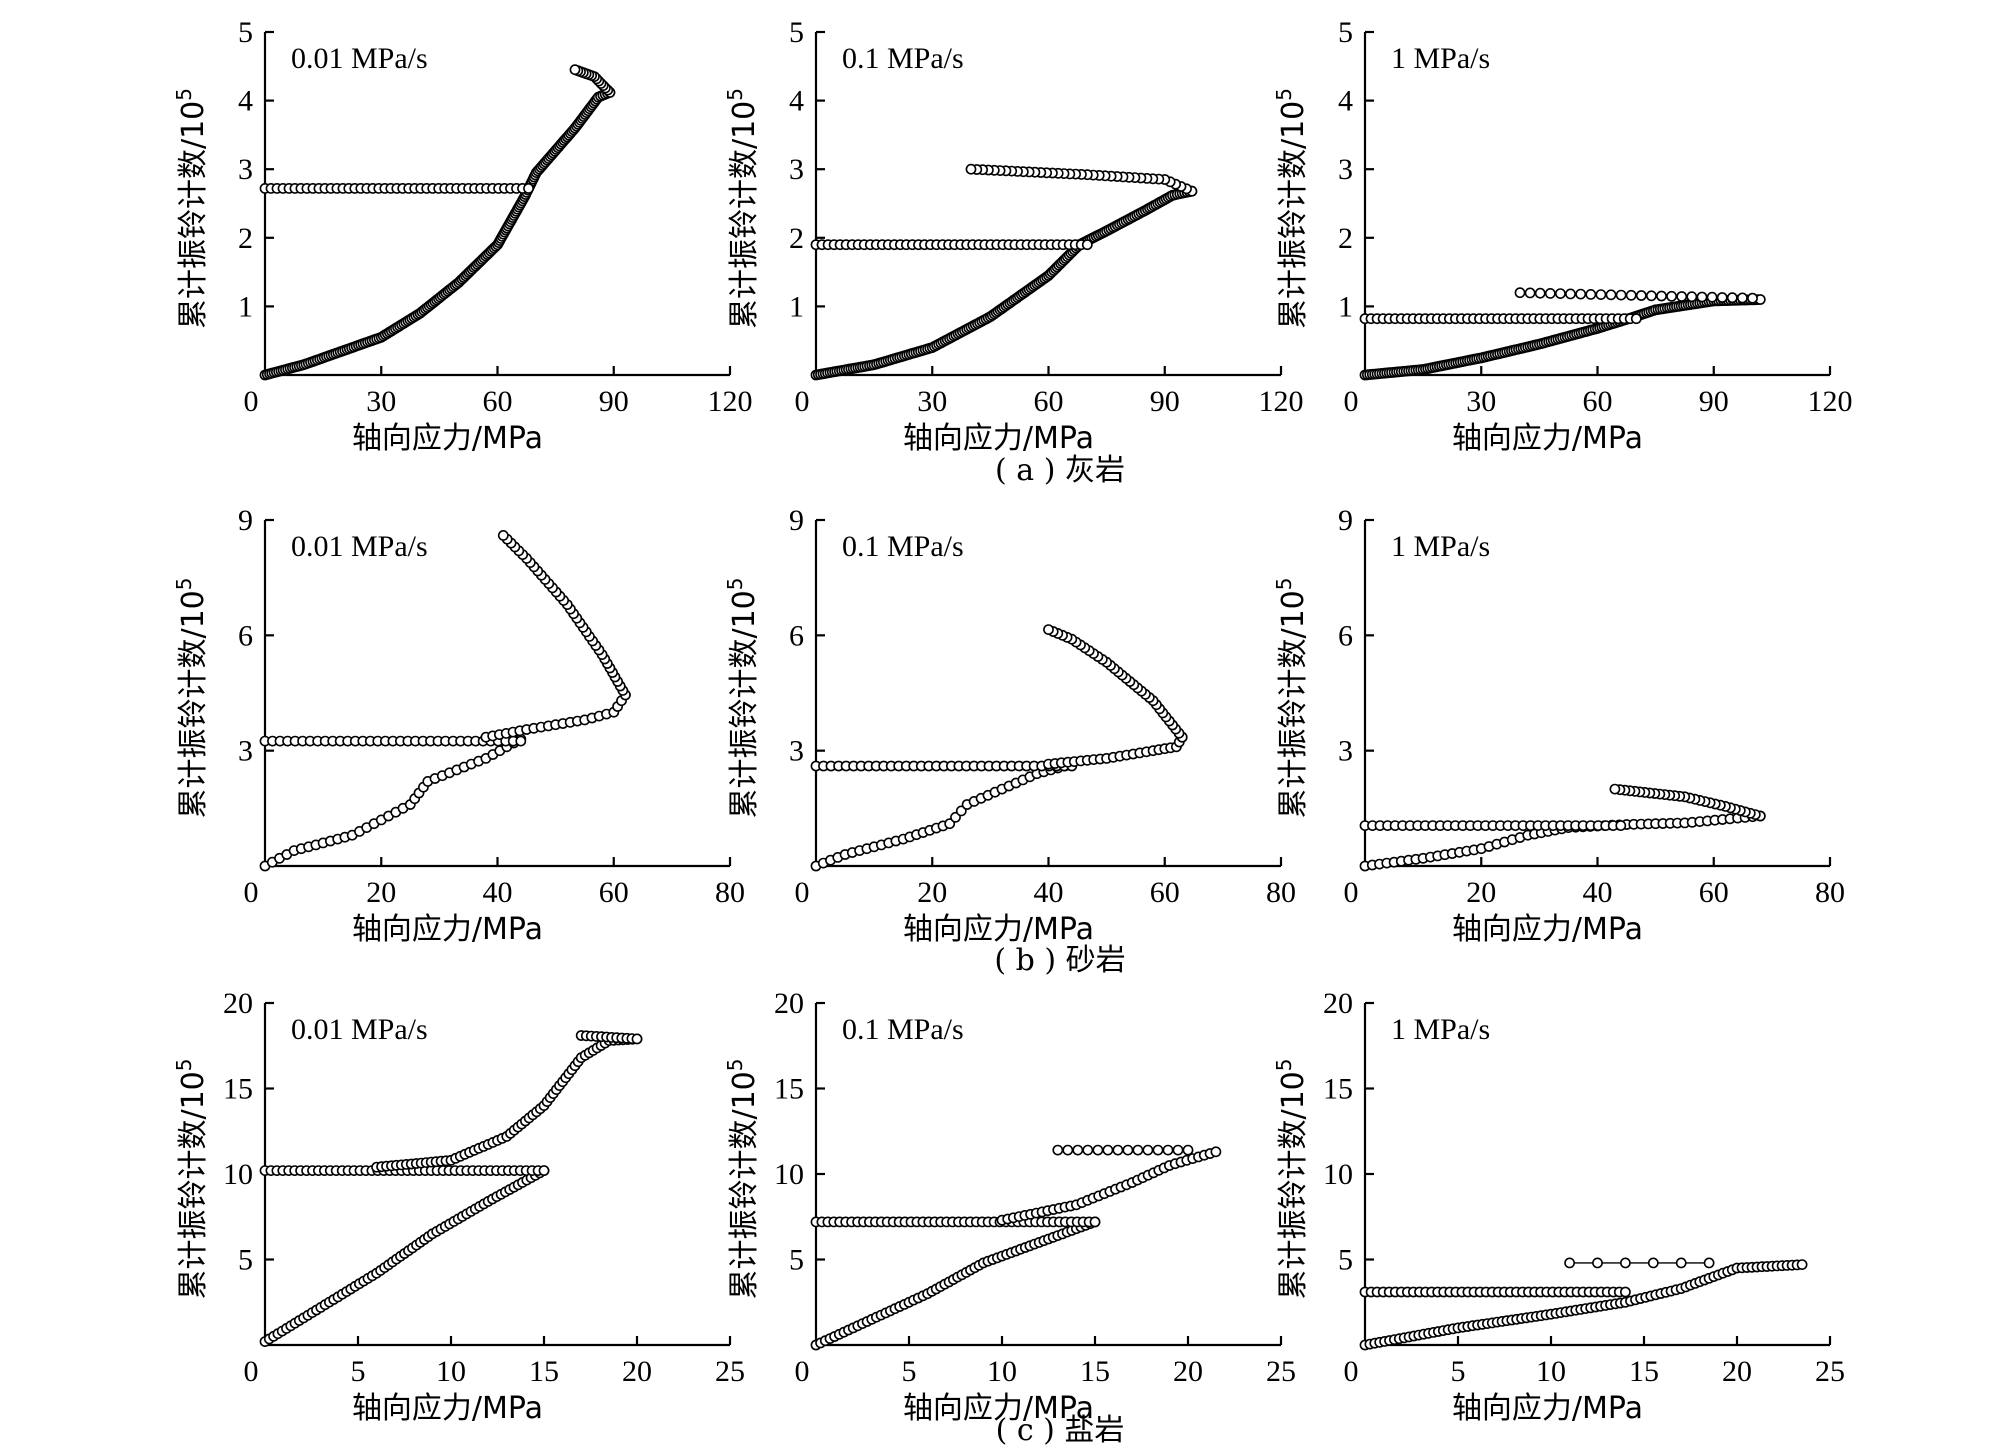 The image size is (2008, 1448). Describe the element at coordinates (1345, 32) in the screenshot. I see `y-tick-label: 5` at that location.